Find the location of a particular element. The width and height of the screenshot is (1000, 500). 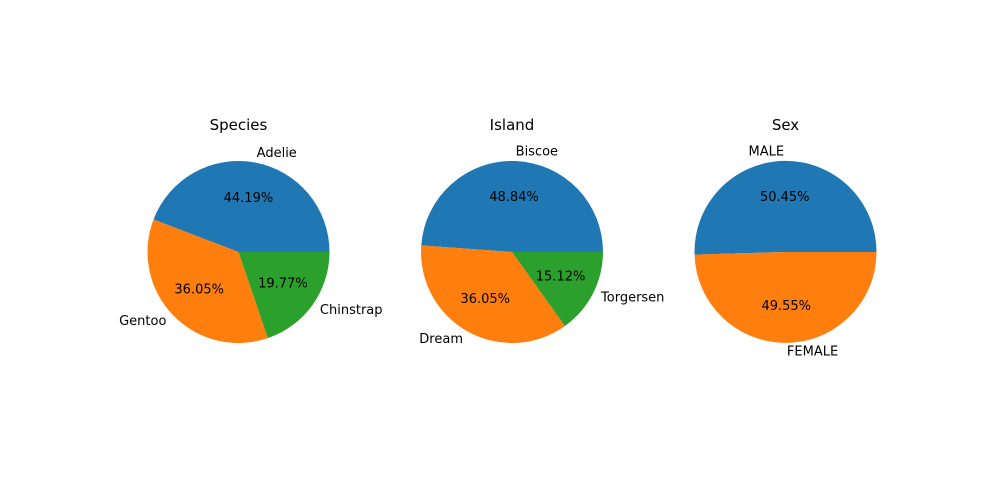

island-percent-dream: 36.05% is located at coordinates (485, 299).